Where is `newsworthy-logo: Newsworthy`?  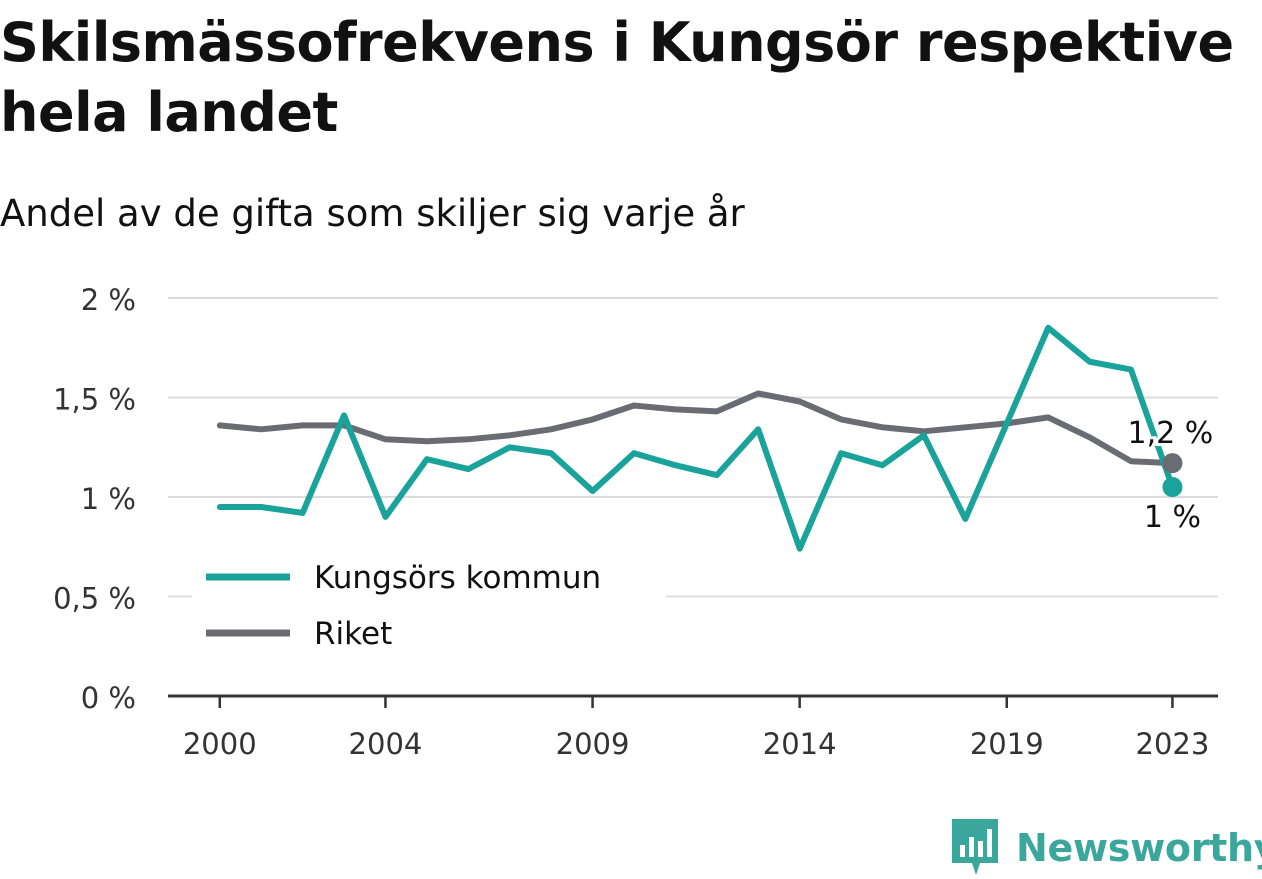 newsworthy-logo: Newsworthy is located at coordinates (1106, 848).